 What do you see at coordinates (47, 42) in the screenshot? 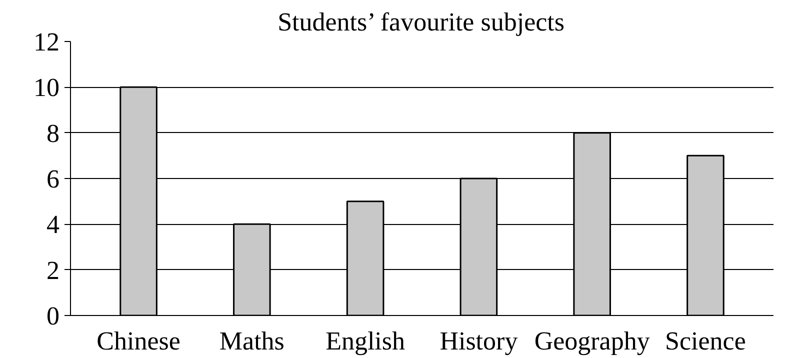
I see `y-tick-label: 12` at bounding box center [47, 42].